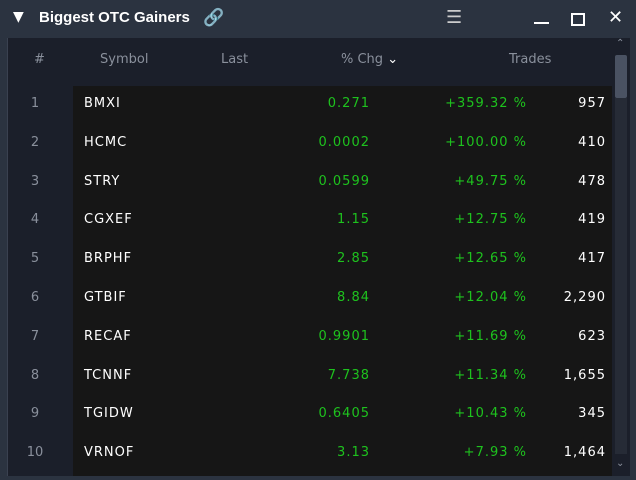 This screenshot has height=480, width=636. I want to click on table-row: 4 CGXEF 1.15 +12.75 % 419, so click(333, 221).